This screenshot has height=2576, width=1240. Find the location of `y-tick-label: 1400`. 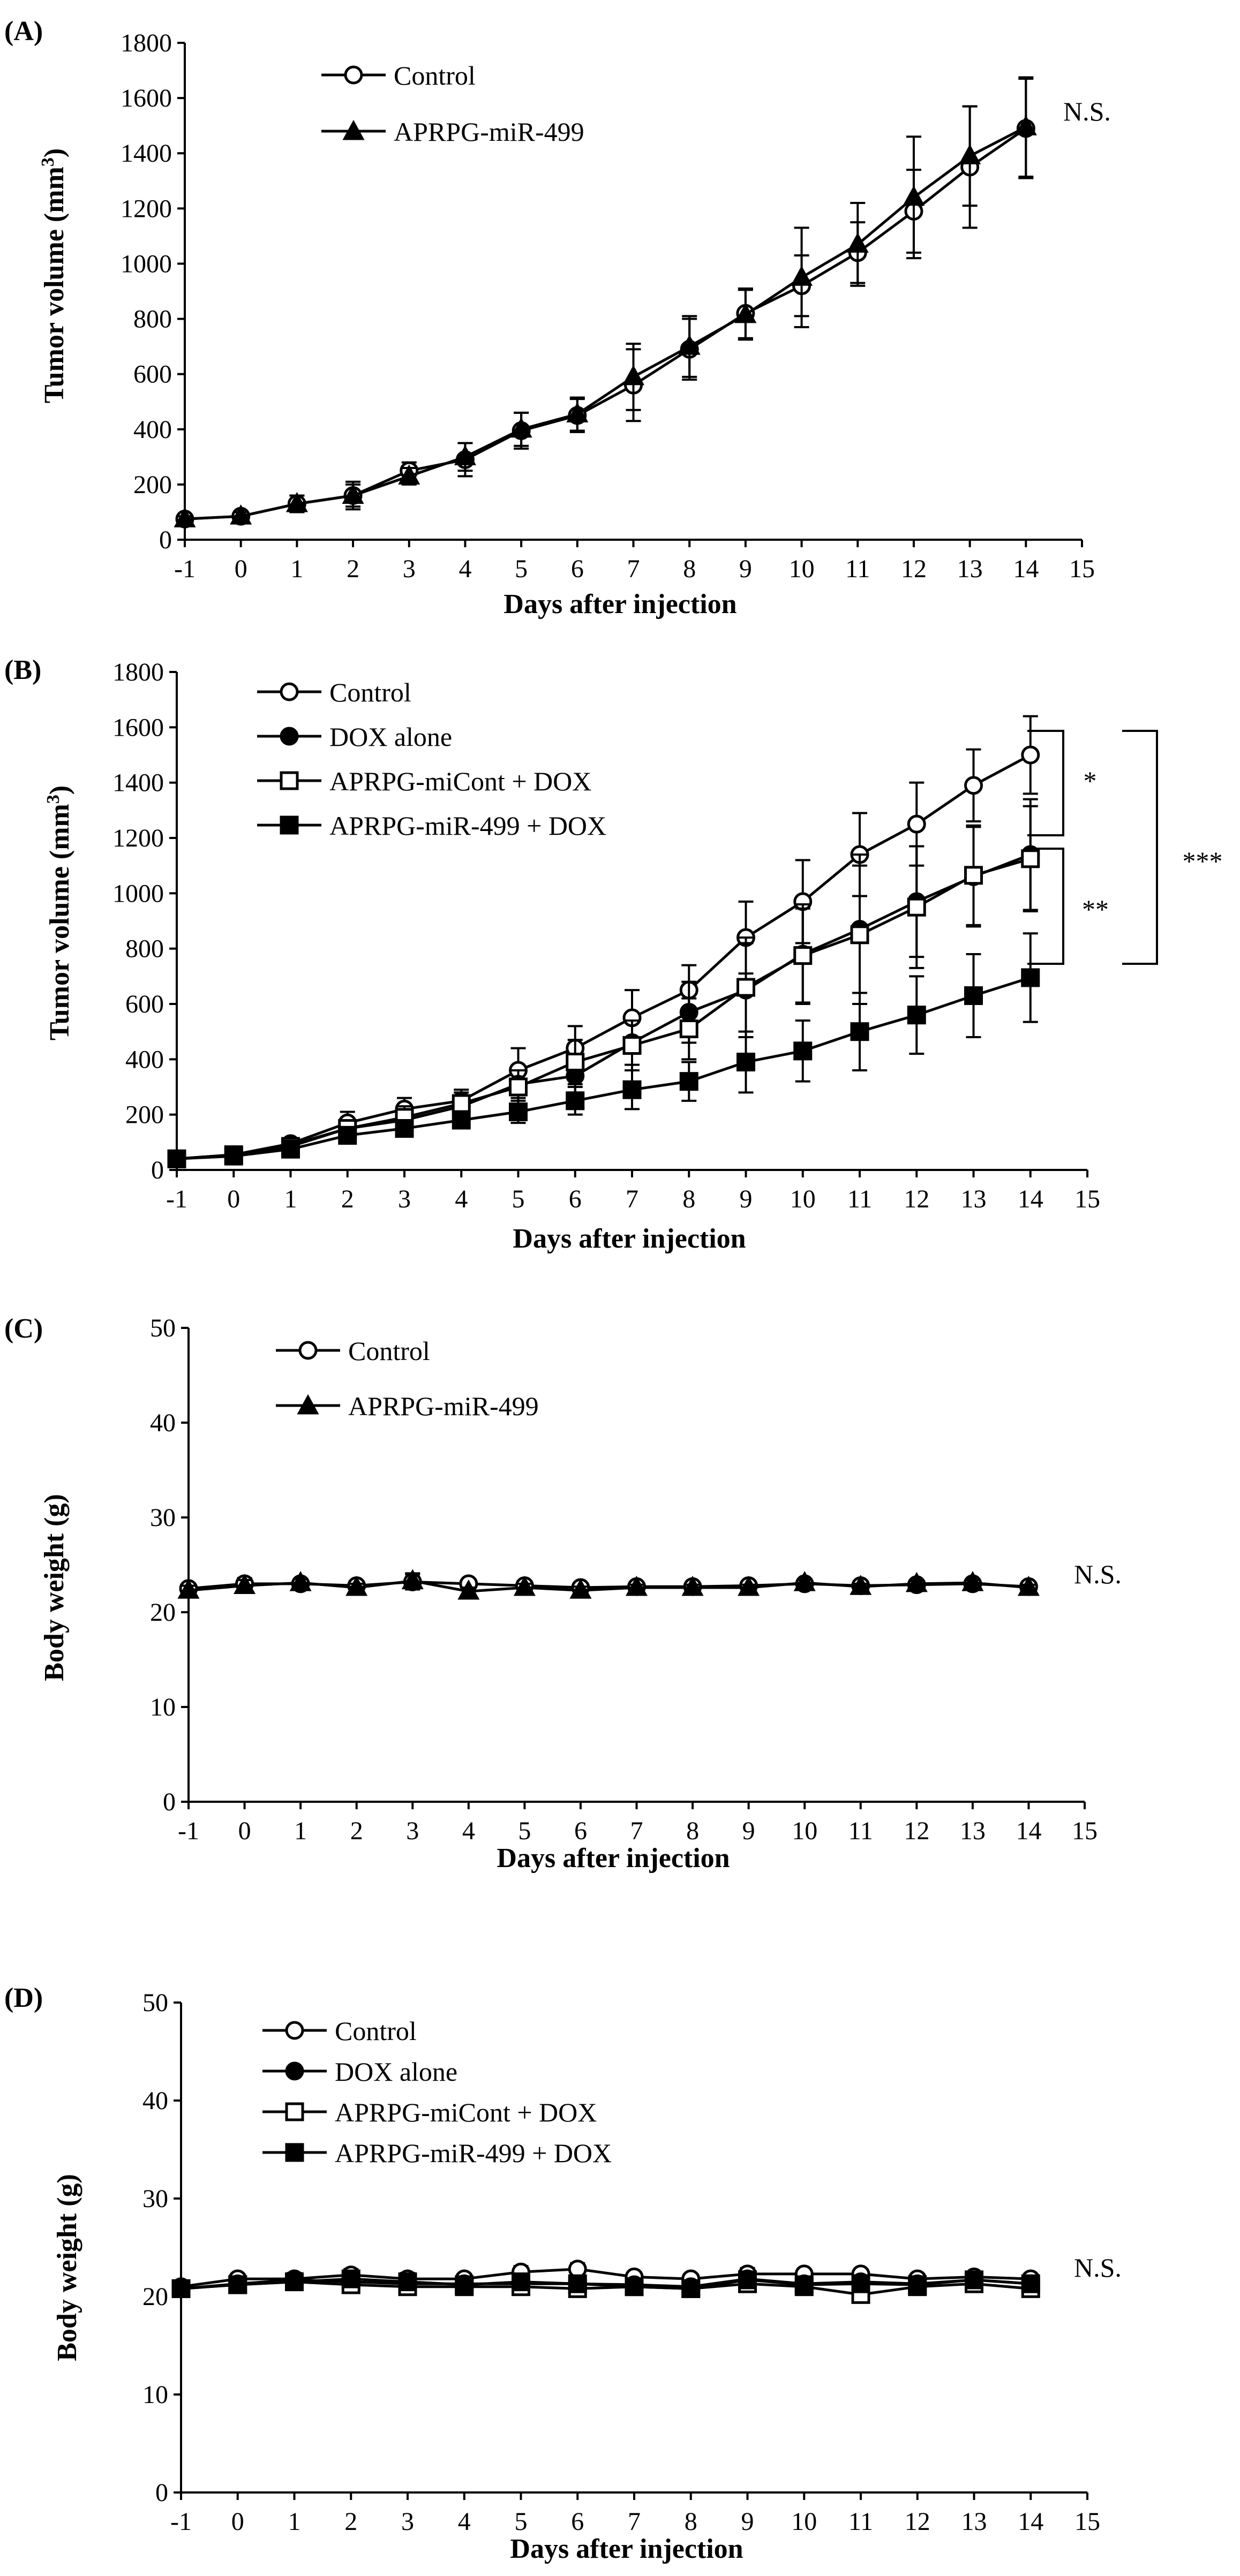

y-tick-label: 1400 is located at coordinates (138, 783).